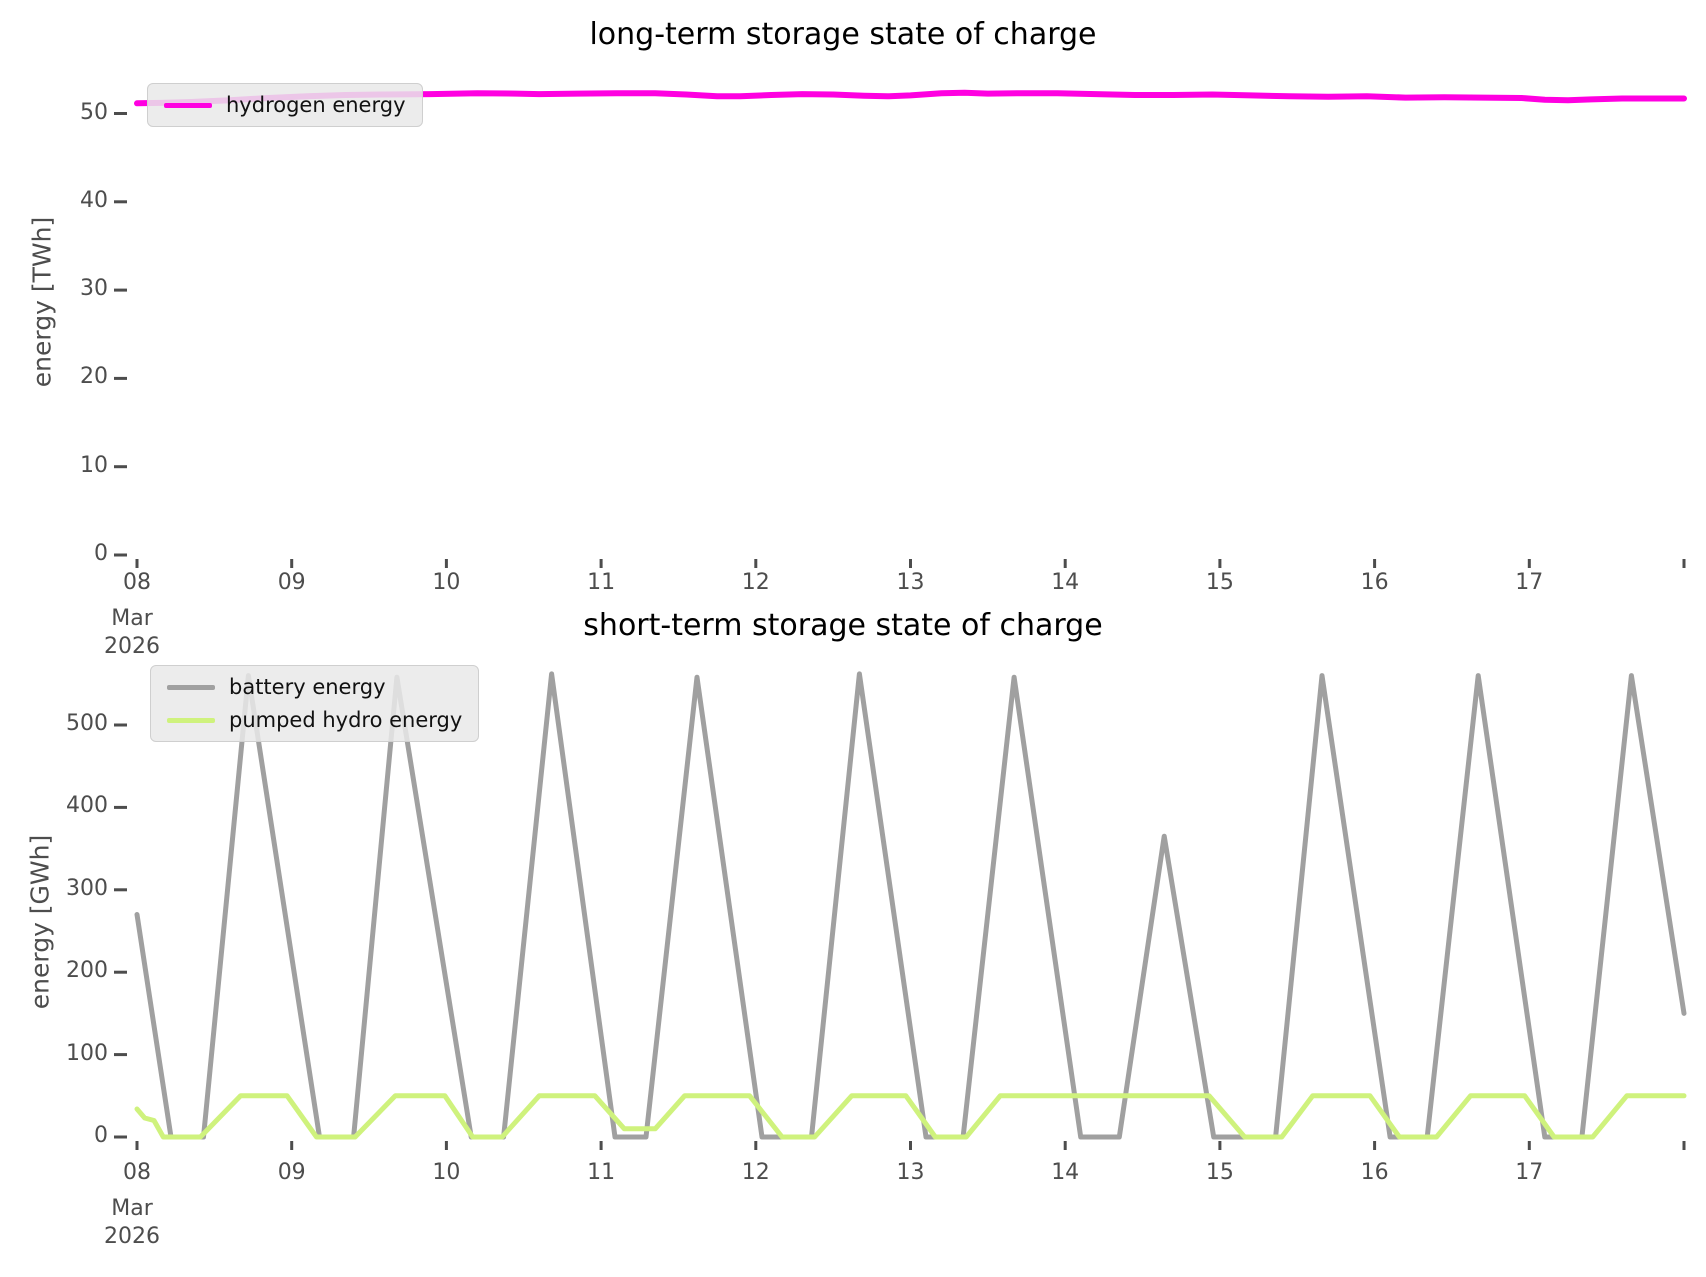  What do you see at coordinates (87, 806) in the screenshot?
I see `y-tick-label: 400` at bounding box center [87, 806].